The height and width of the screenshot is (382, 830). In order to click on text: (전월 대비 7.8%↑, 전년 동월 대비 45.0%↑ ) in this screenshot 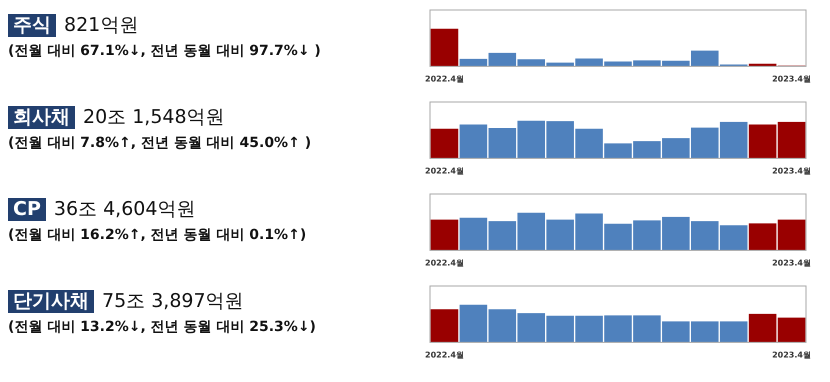, I will do `click(160, 143)`.